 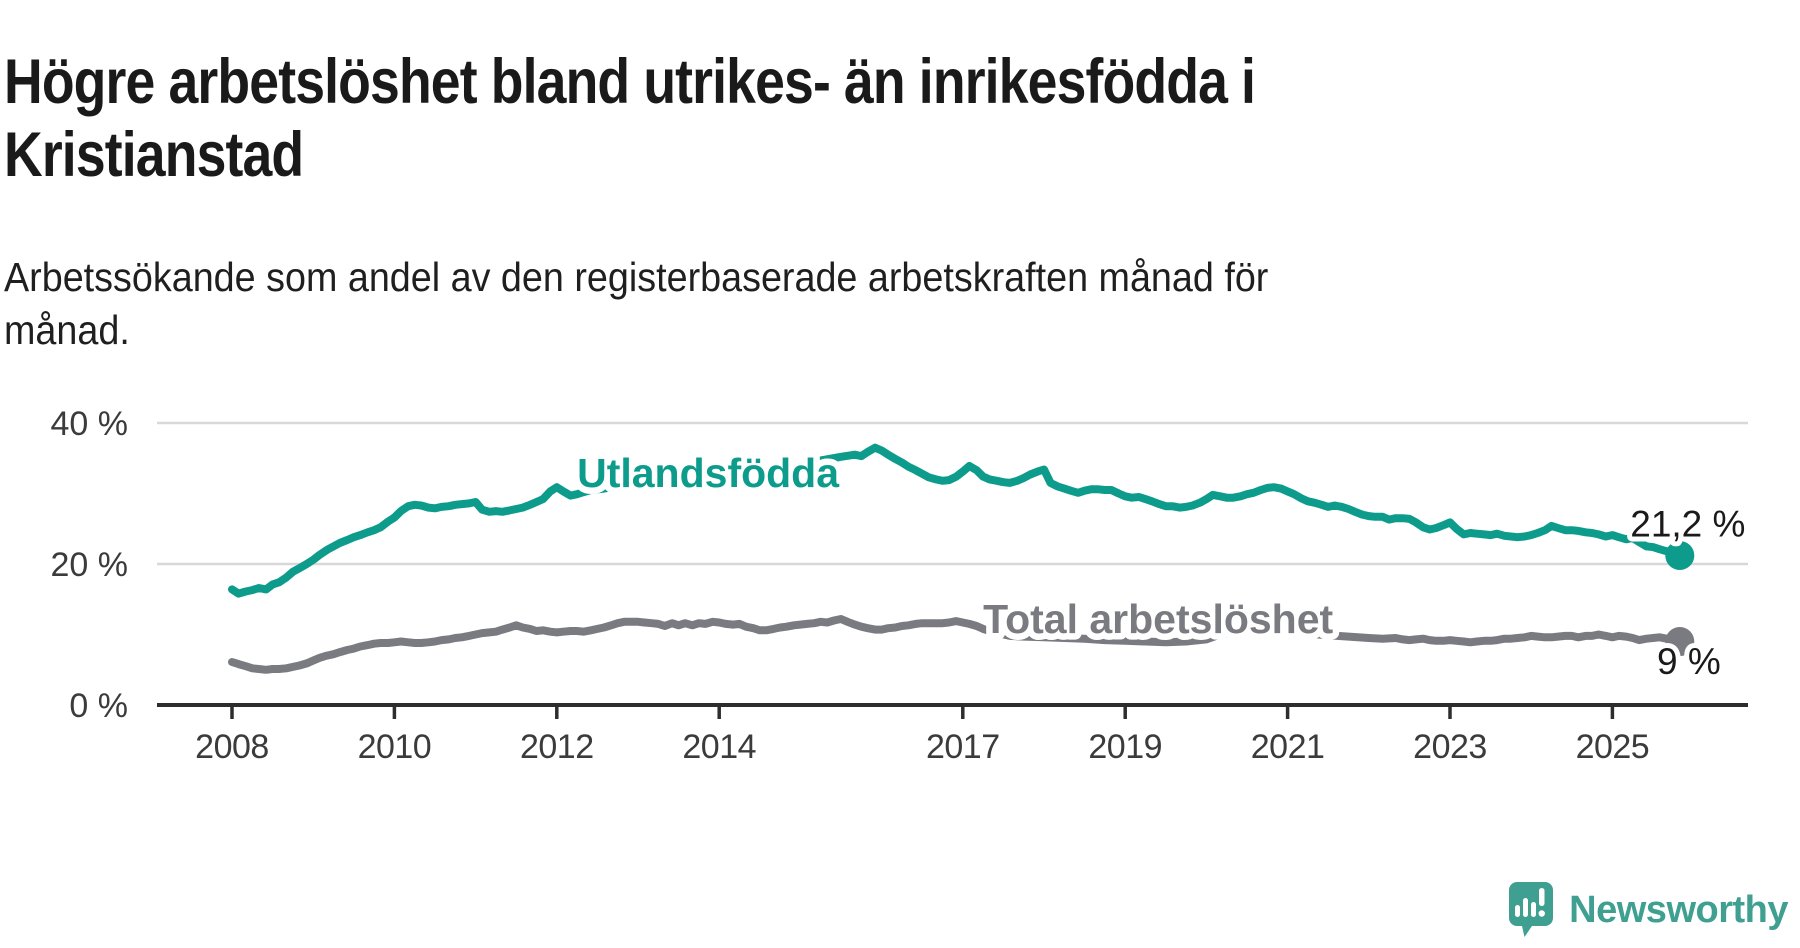 I want to click on x-tick-label-2019: 2019, so click(x=1125, y=747).